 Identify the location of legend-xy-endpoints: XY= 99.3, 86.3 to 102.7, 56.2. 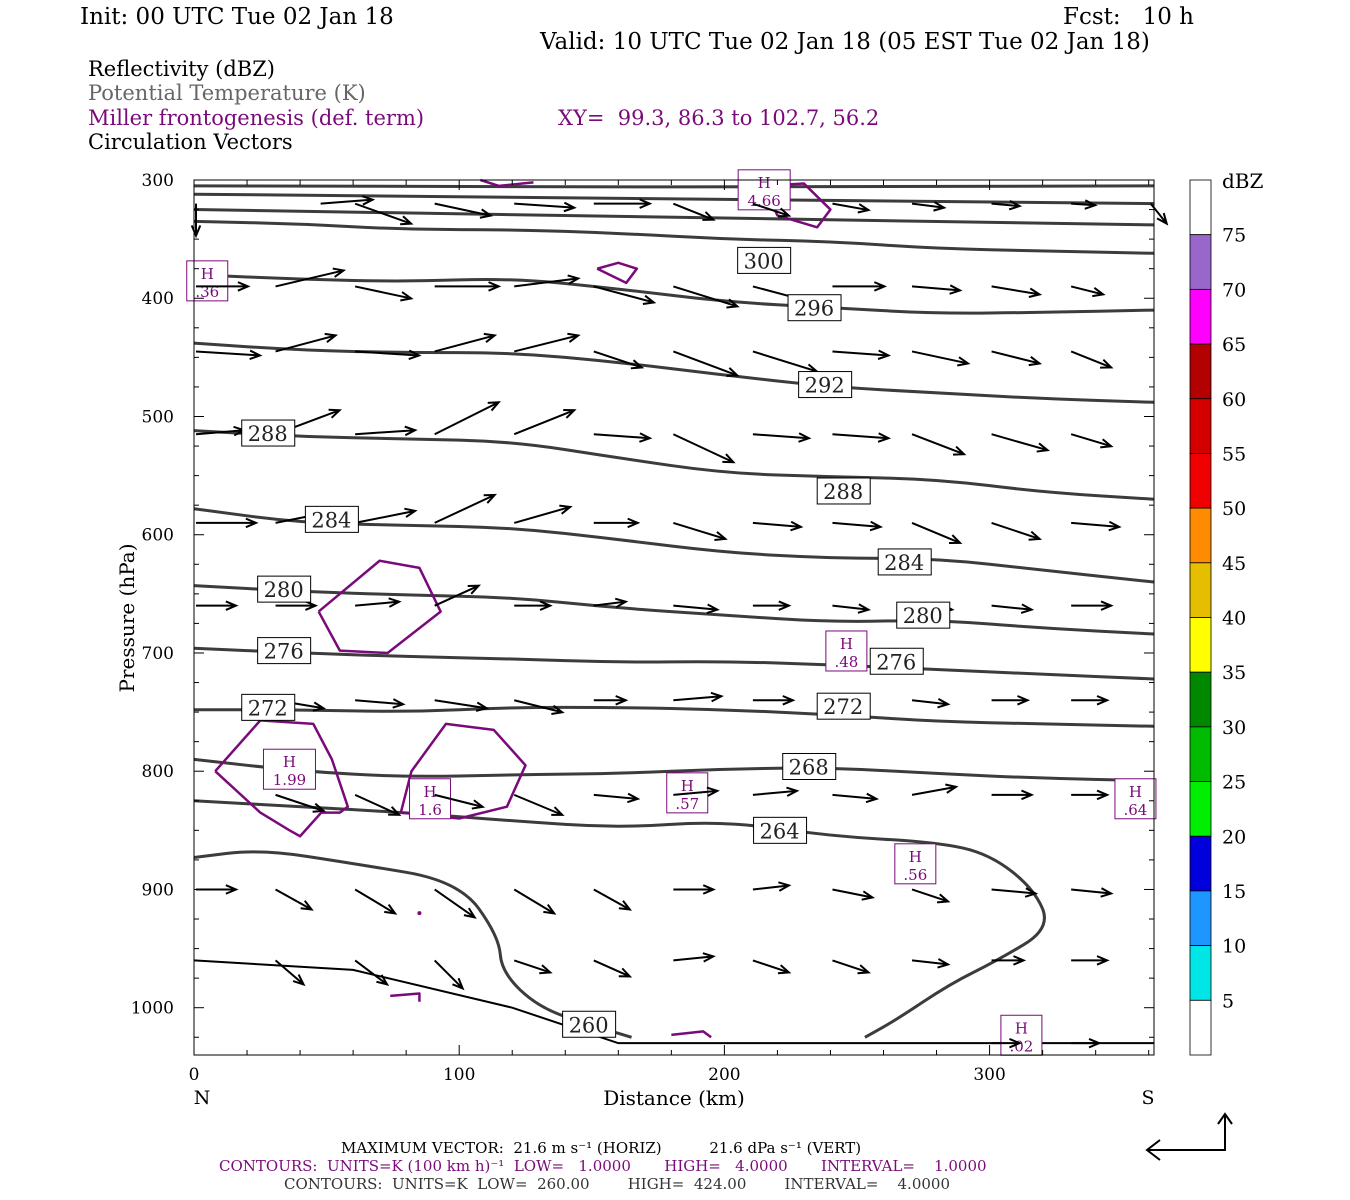
(719, 118).